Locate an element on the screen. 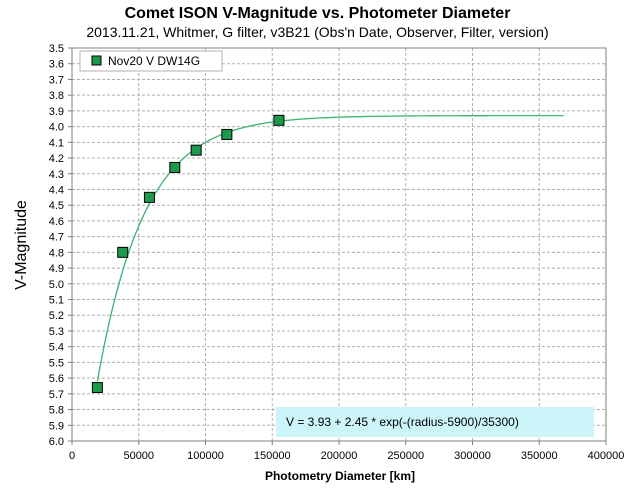 The width and height of the screenshot is (635, 490). legend-box is located at coordinates (151, 61).